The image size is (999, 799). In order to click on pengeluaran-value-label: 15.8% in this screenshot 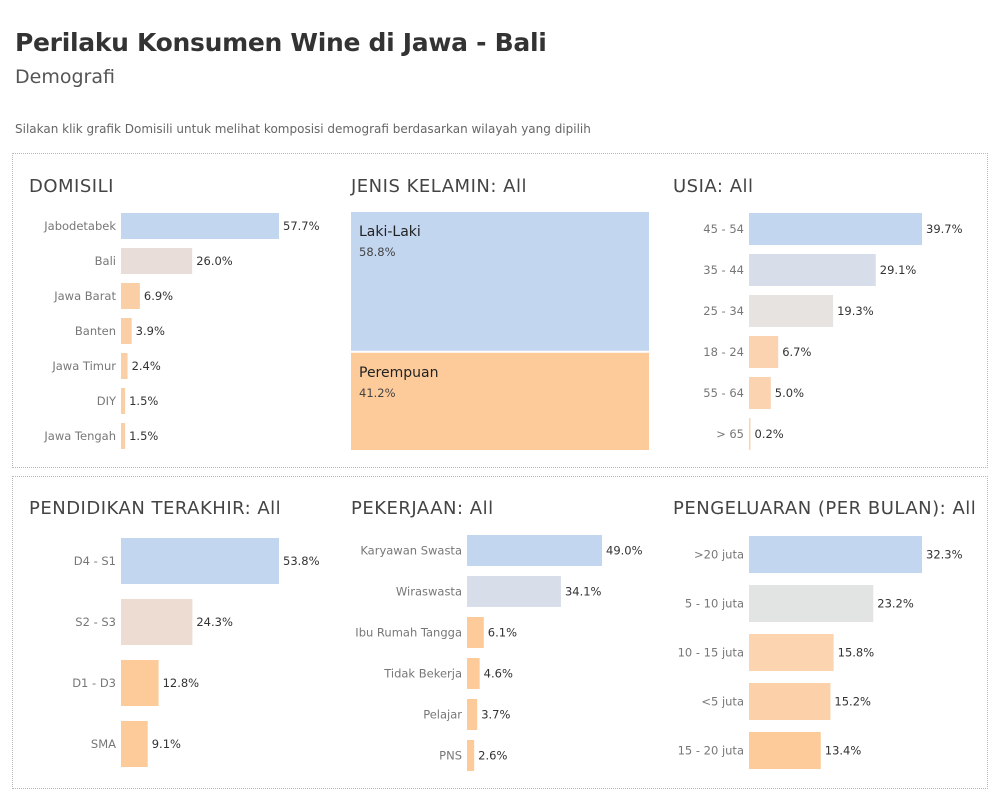, I will do `click(856, 653)`.